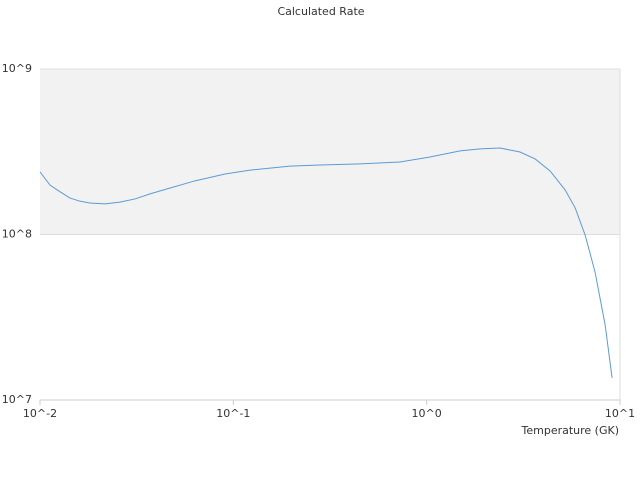 The image size is (640, 480). I want to click on y-tick-label: 10^9, so click(17, 68).